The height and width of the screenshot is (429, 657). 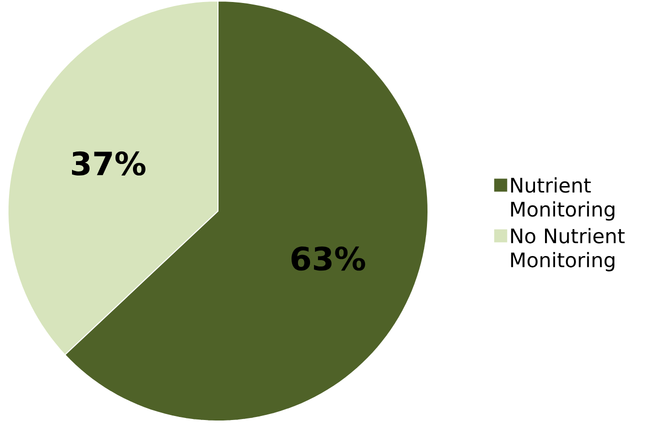 I want to click on legend-label: No Nutrient Monitoring, so click(x=568, y=250).